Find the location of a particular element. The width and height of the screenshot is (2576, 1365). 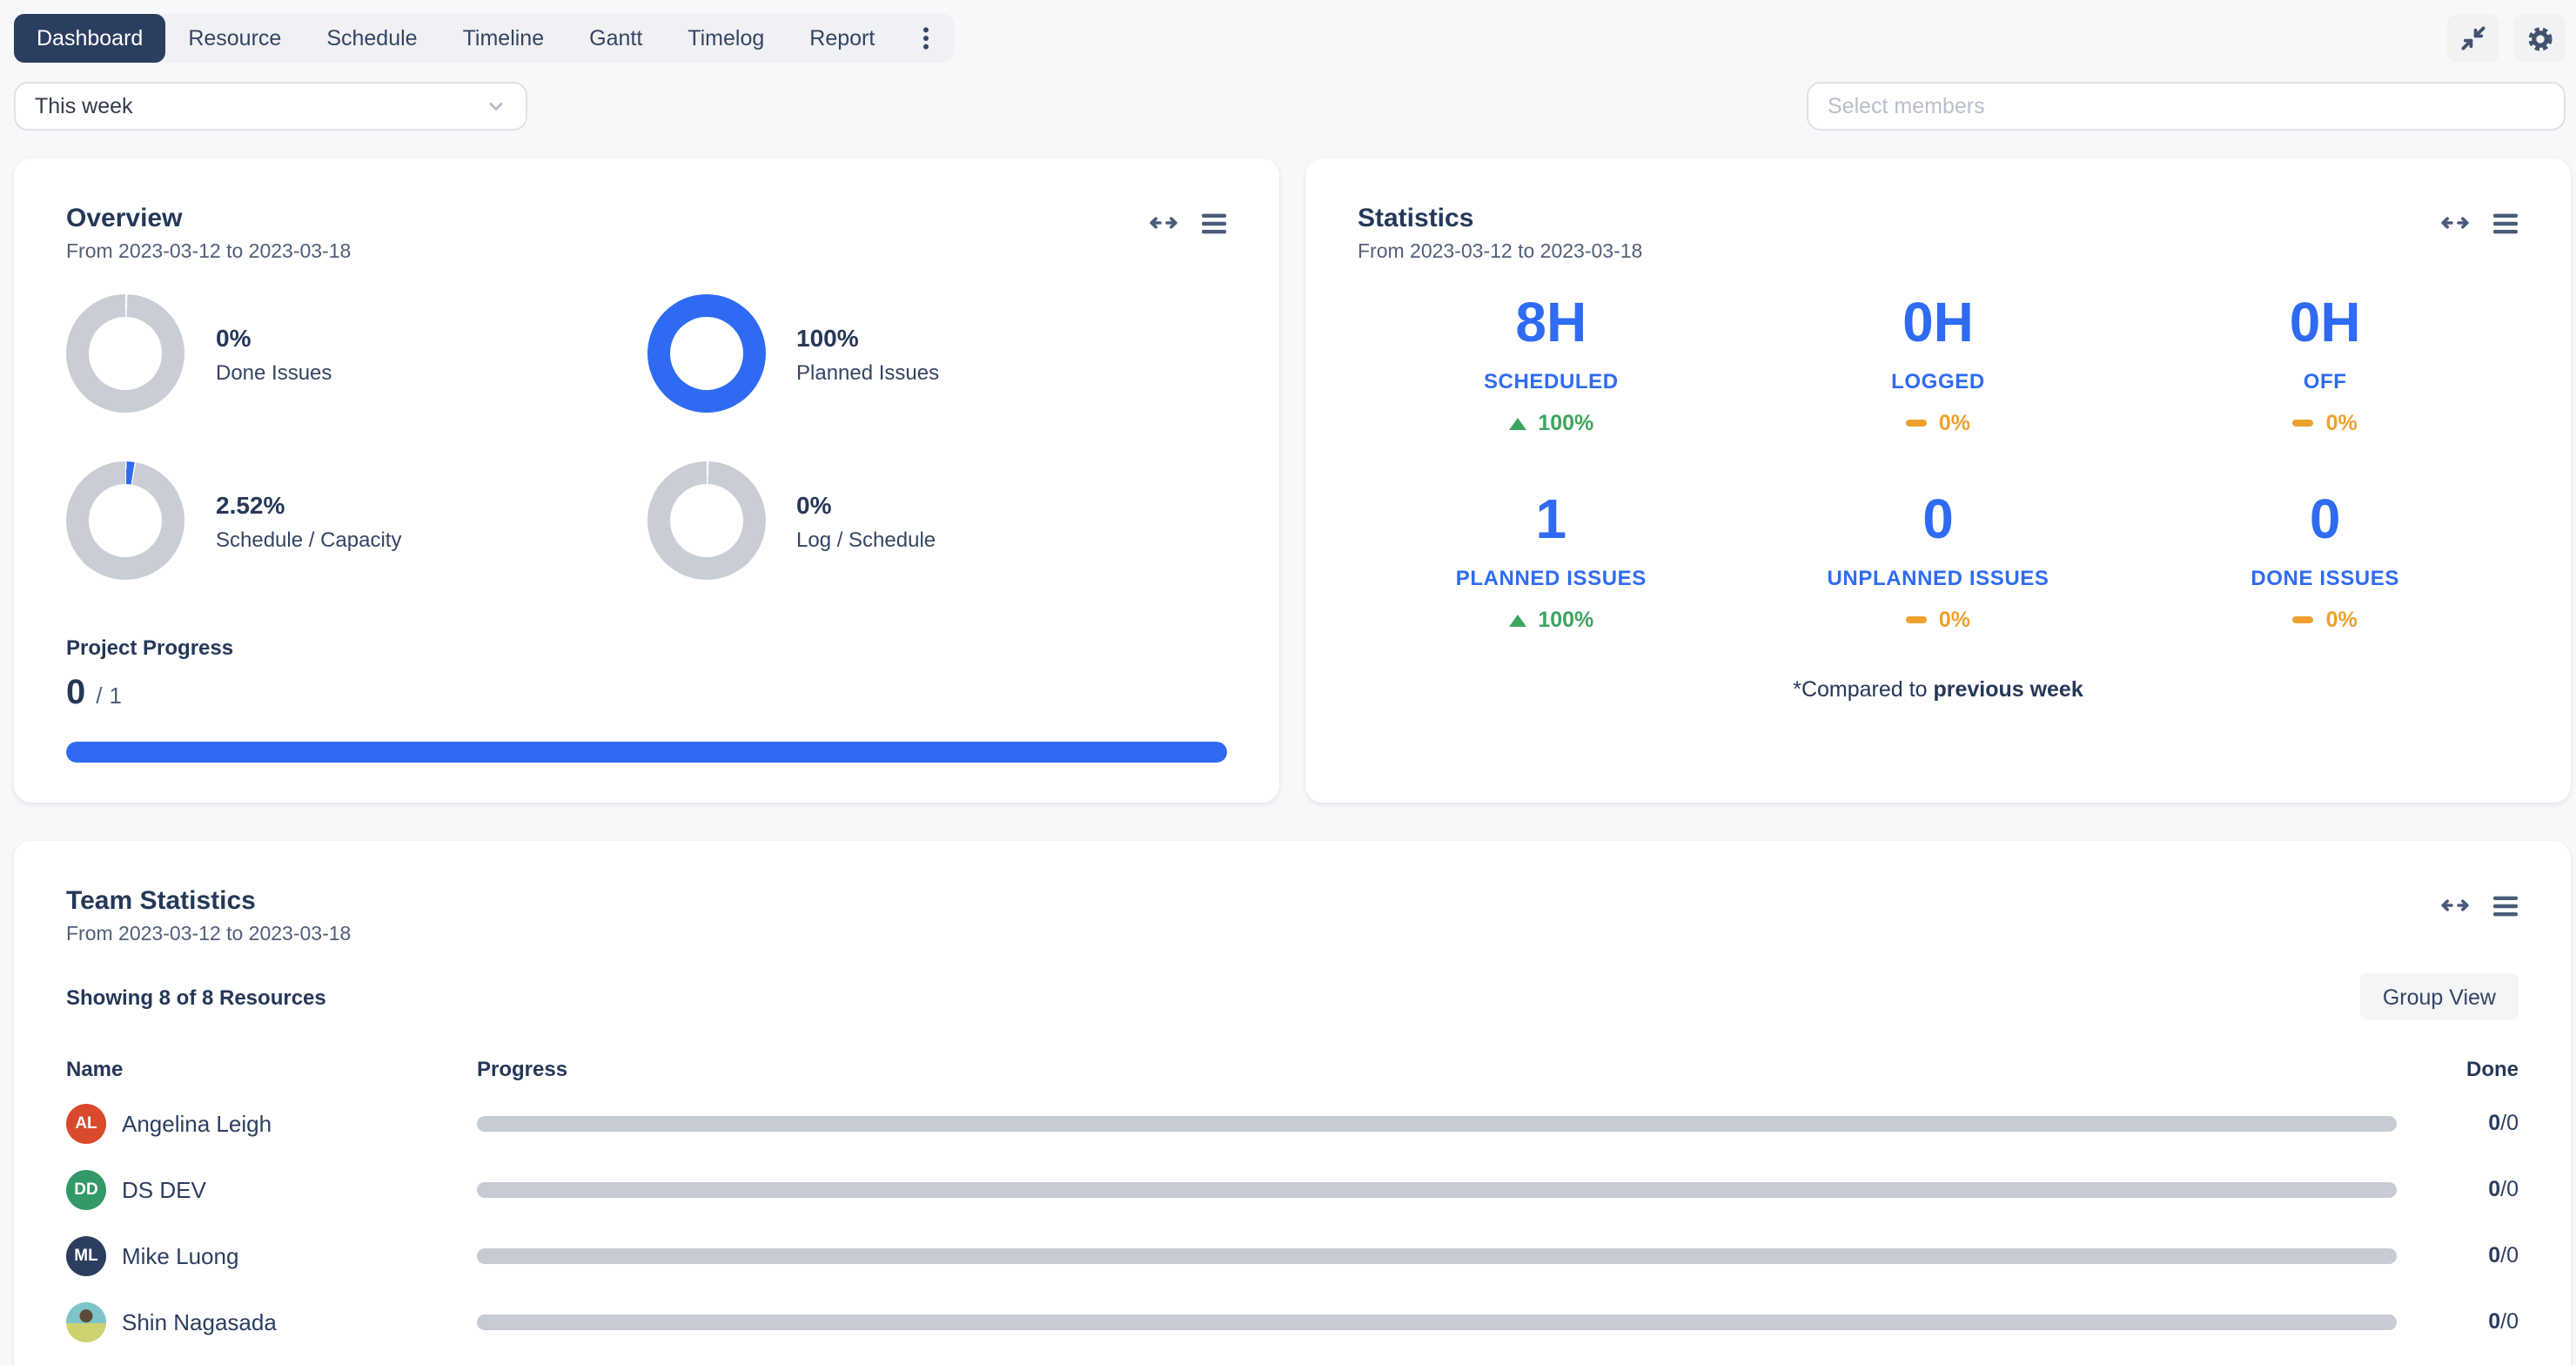

member-name: Mike Luong is located at coordinates (180, 1255).